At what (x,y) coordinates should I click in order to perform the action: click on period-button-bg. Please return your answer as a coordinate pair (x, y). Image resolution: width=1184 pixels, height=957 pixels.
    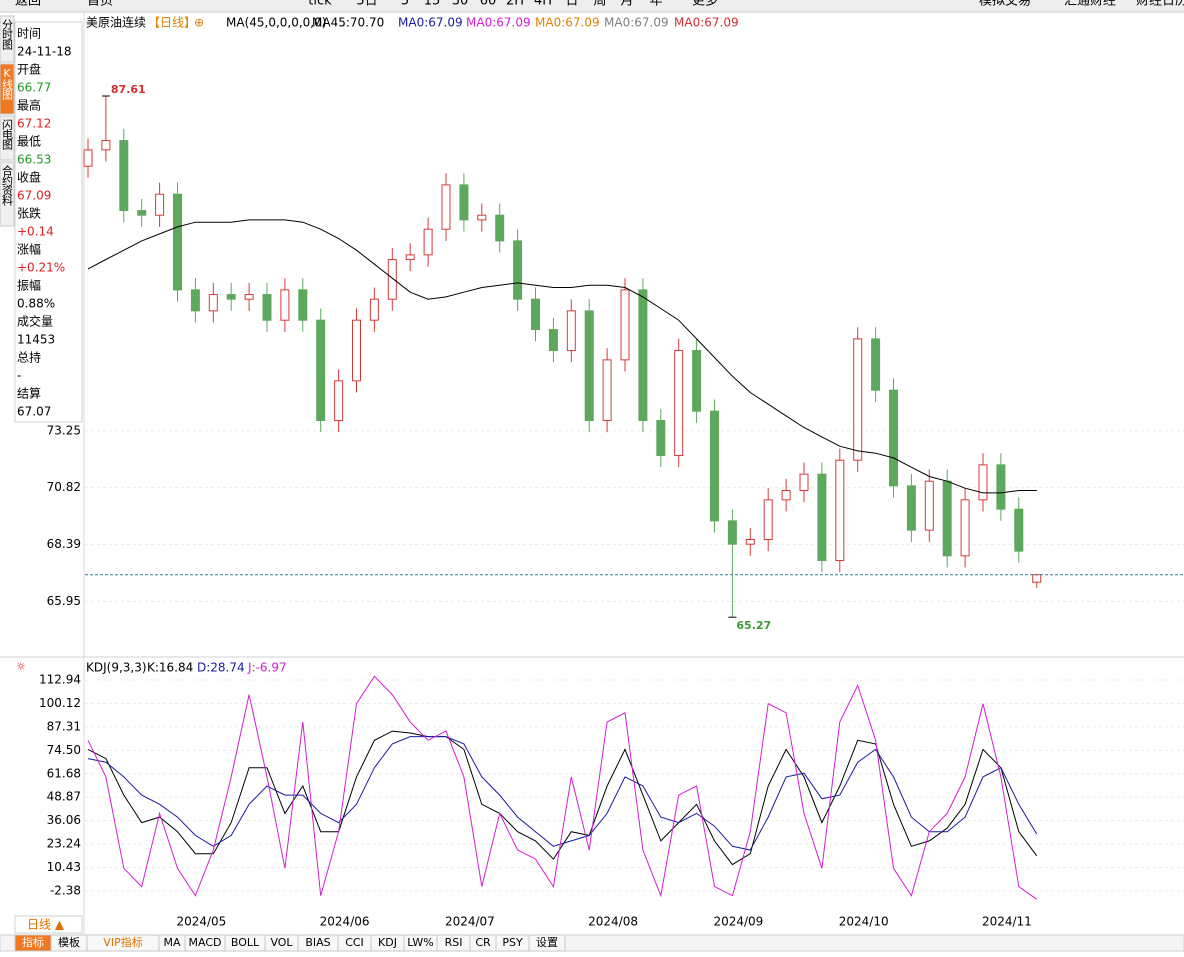
    Looking at the image, I should click on (48, 924).